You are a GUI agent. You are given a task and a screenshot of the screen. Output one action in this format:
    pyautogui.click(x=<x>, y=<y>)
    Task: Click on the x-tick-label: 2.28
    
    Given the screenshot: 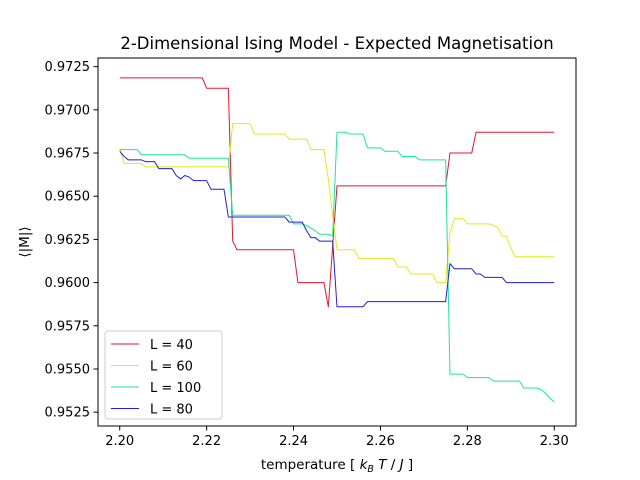 What is the action you would take?
    pyautogui.click(x=467, y=441)
    